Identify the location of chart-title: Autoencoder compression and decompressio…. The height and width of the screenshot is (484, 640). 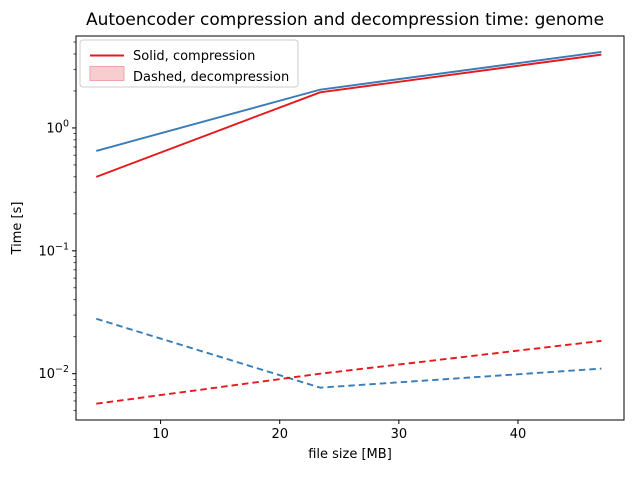
(345, 20).